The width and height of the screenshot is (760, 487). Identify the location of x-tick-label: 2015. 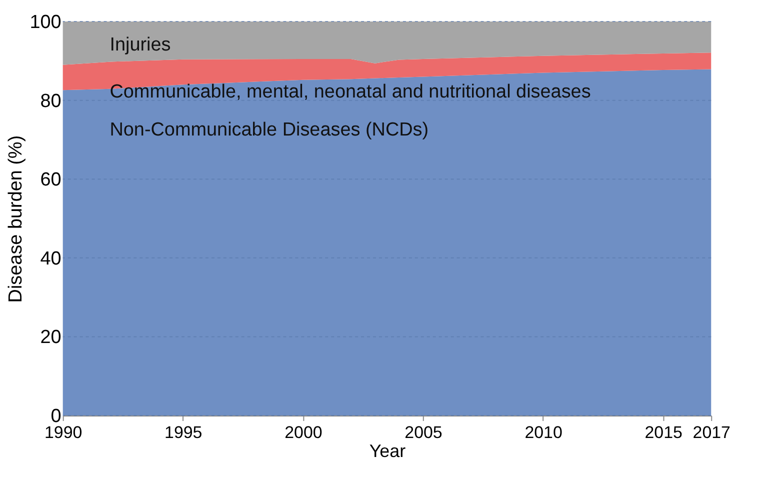
(663, 432).